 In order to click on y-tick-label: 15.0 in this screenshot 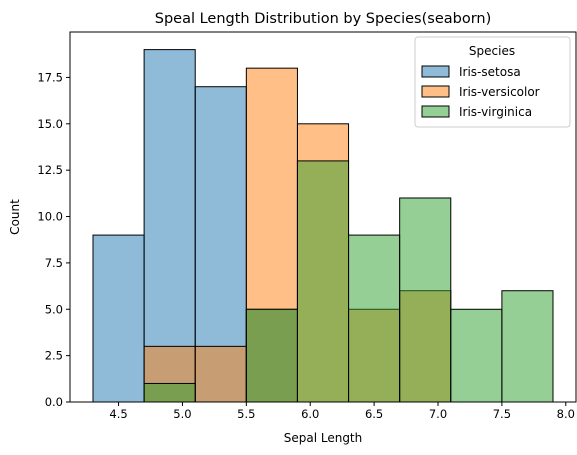, I will do `click(50, 124)`.